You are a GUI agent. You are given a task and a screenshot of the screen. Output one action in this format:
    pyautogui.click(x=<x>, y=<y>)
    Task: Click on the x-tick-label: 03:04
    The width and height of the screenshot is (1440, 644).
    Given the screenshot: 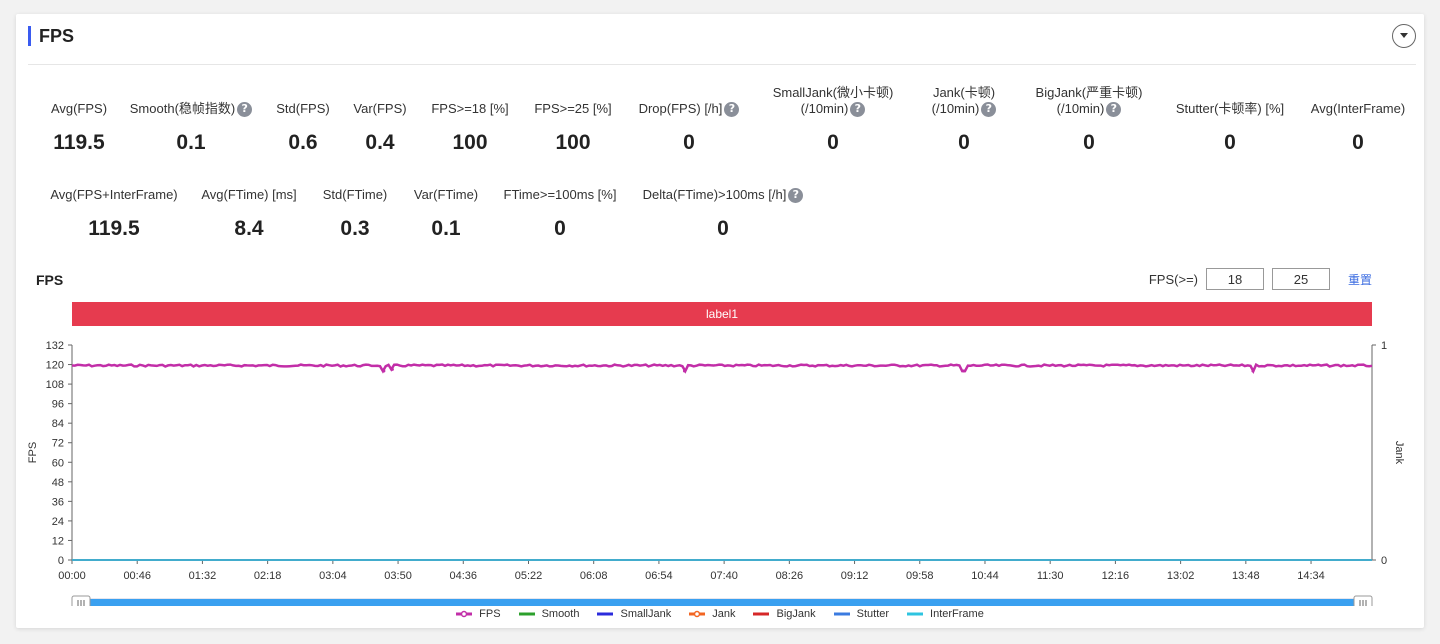 What is the action you would take?
    pyautogui.click(x=333, y=576)
    